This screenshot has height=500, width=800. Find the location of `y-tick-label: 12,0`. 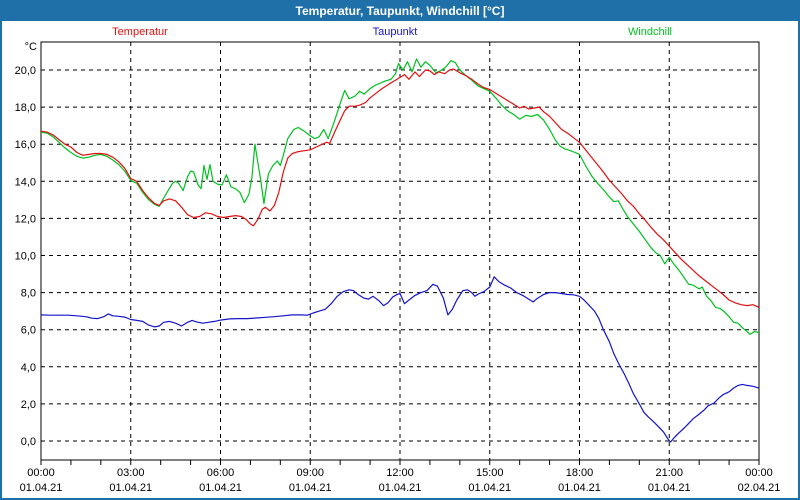

y-tick-label: 12,0 is located at coordinates (25, 219).